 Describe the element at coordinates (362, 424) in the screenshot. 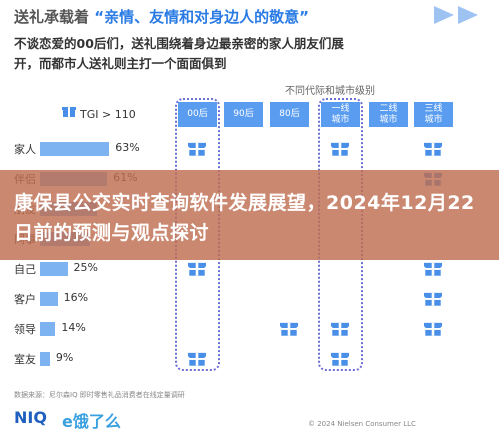

I see `copyright: © 2024 Nielsen Consumer LLC` at that location.